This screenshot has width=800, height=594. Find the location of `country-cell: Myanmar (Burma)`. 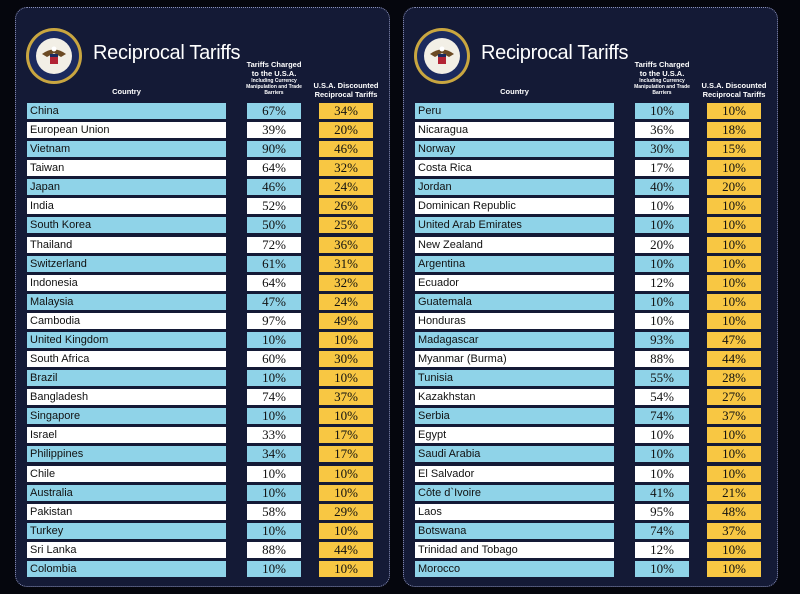

country-cell: Myanmar (Burma) is located at coordinates (514, 359).